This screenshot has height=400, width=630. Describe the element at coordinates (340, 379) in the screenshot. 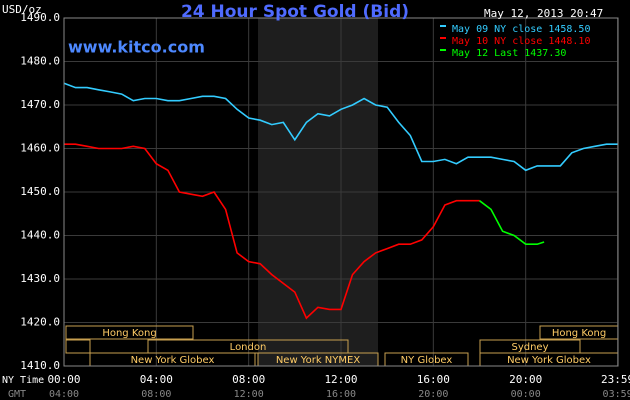

I see `x-tick-label: 12:00` at that location.